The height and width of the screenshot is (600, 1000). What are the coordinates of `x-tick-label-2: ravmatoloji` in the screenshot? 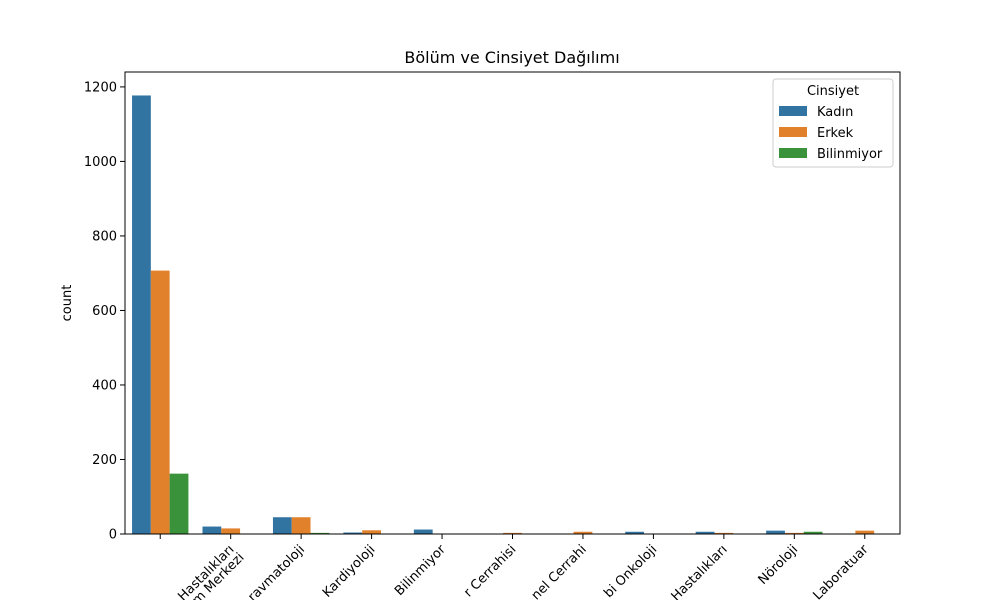 It's located at (276, 571).